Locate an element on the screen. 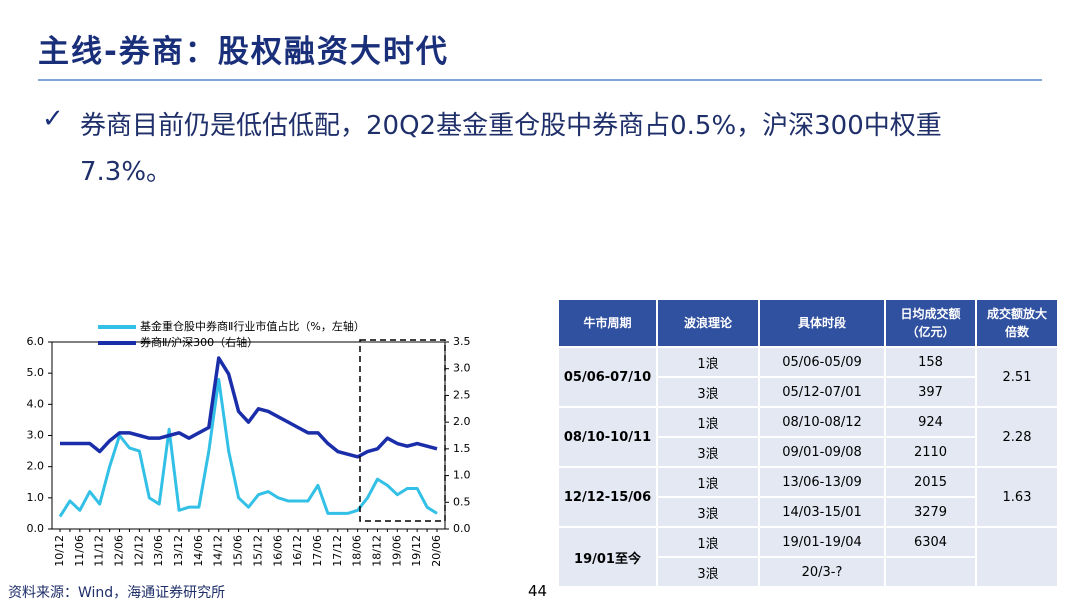 Image resolution: width=1080 pixels, height=608 pixels. table-row: 3浪 09/01-09/08 2110 is located at coordinates (808, 452).